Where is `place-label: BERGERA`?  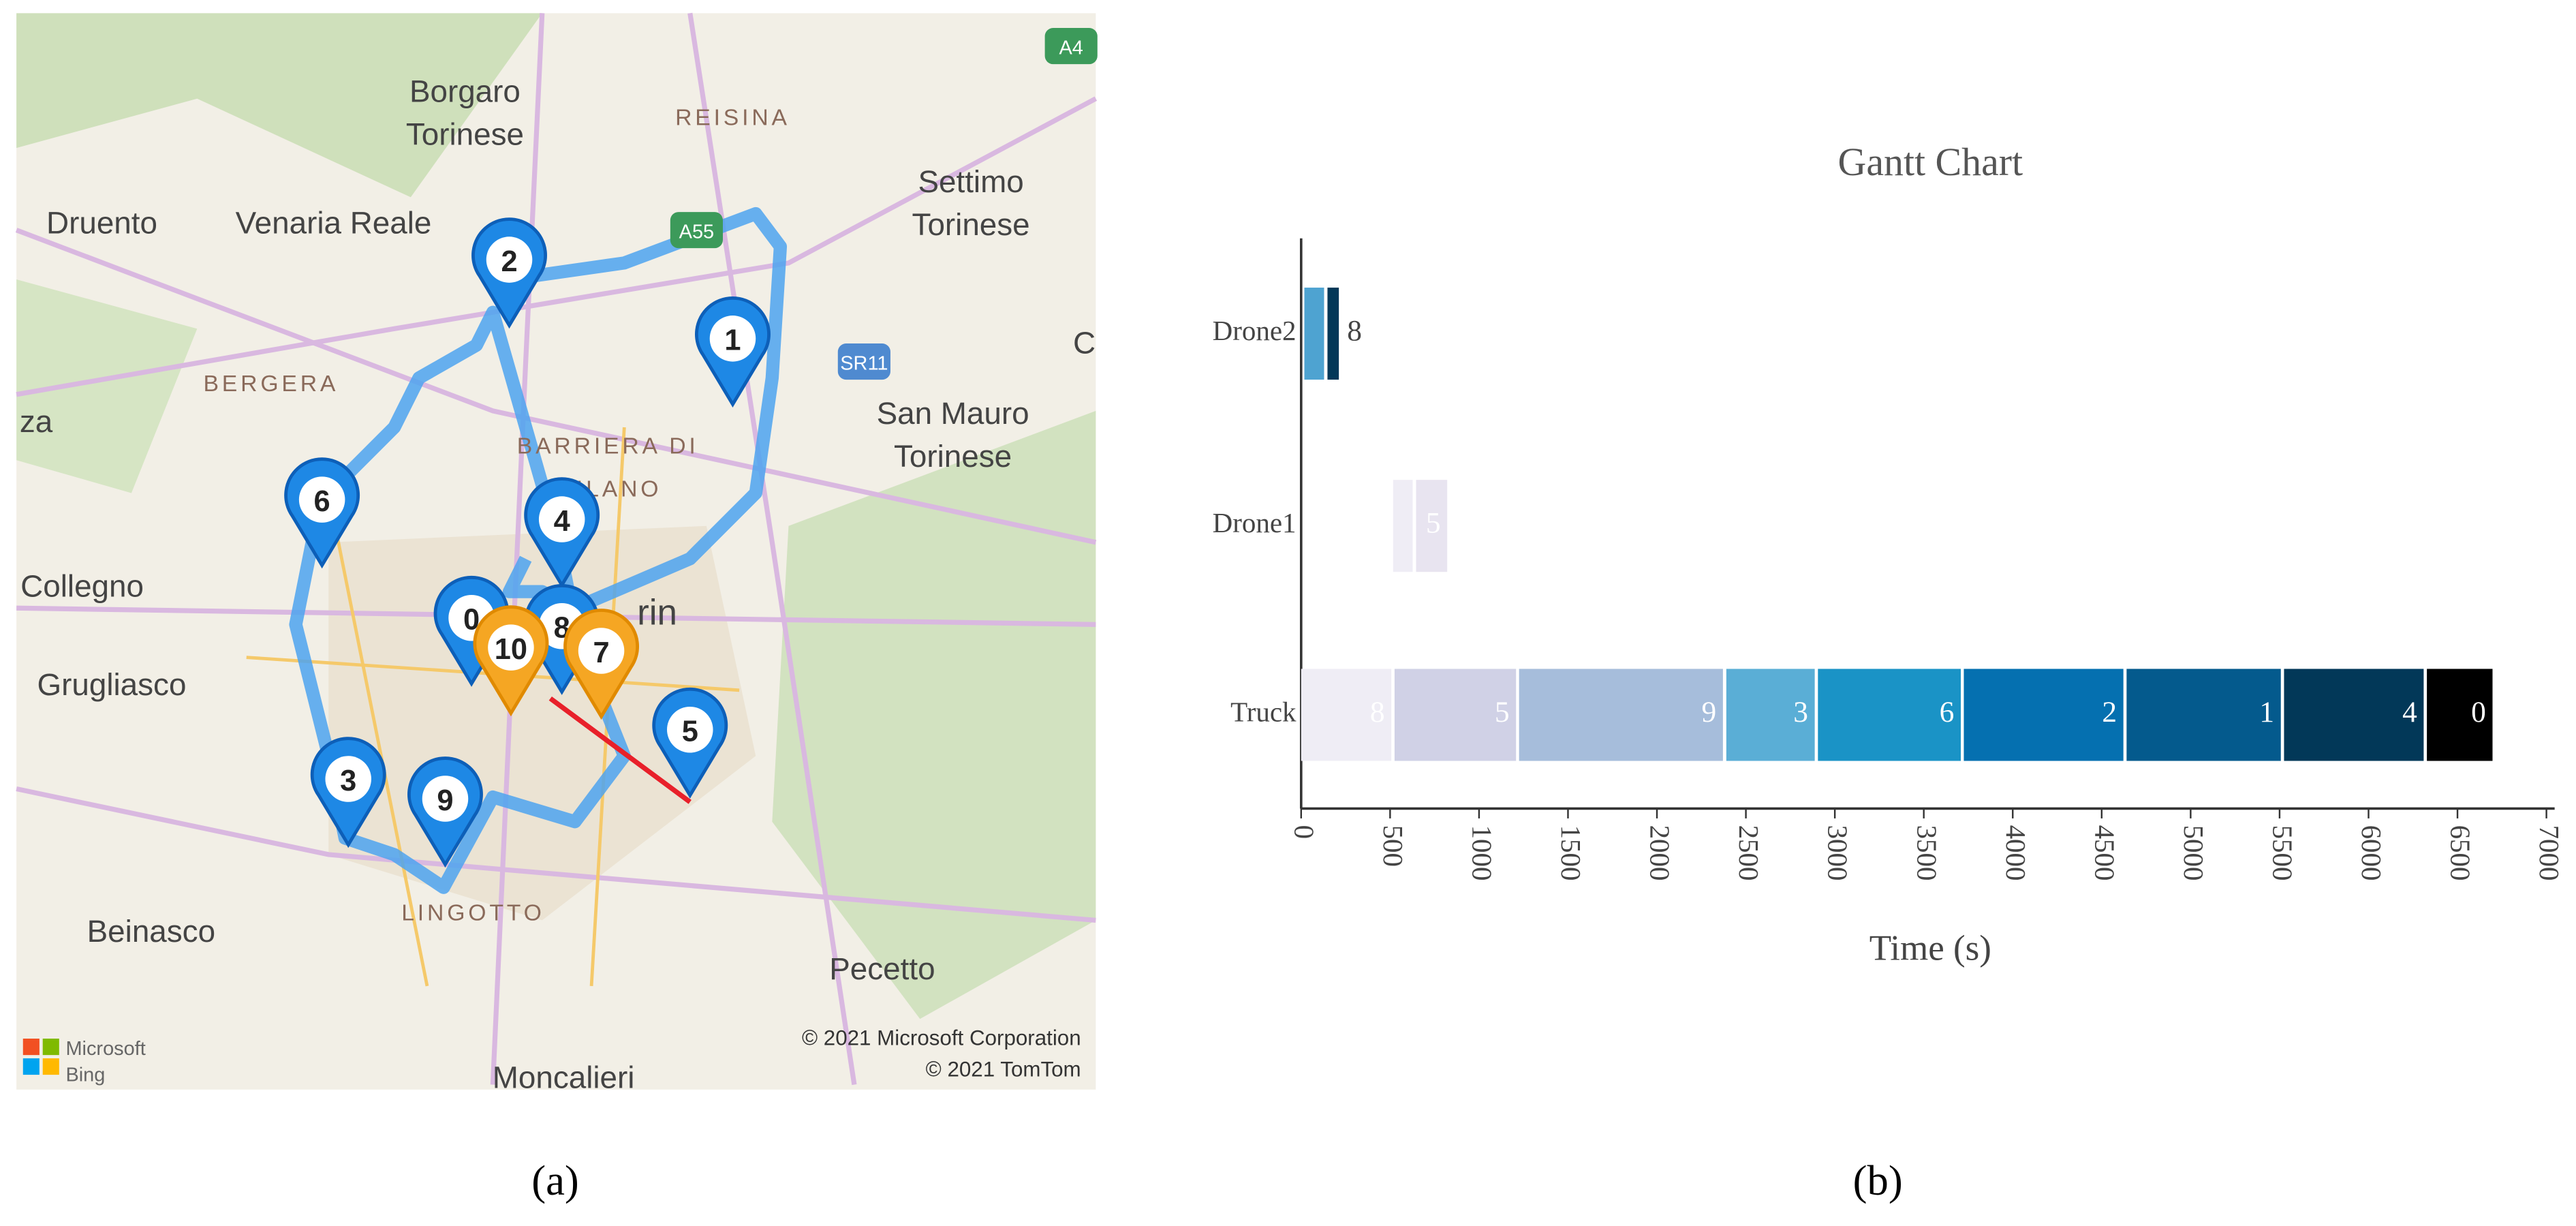
place-label: BERGERA is located at coordinates (271, 384).